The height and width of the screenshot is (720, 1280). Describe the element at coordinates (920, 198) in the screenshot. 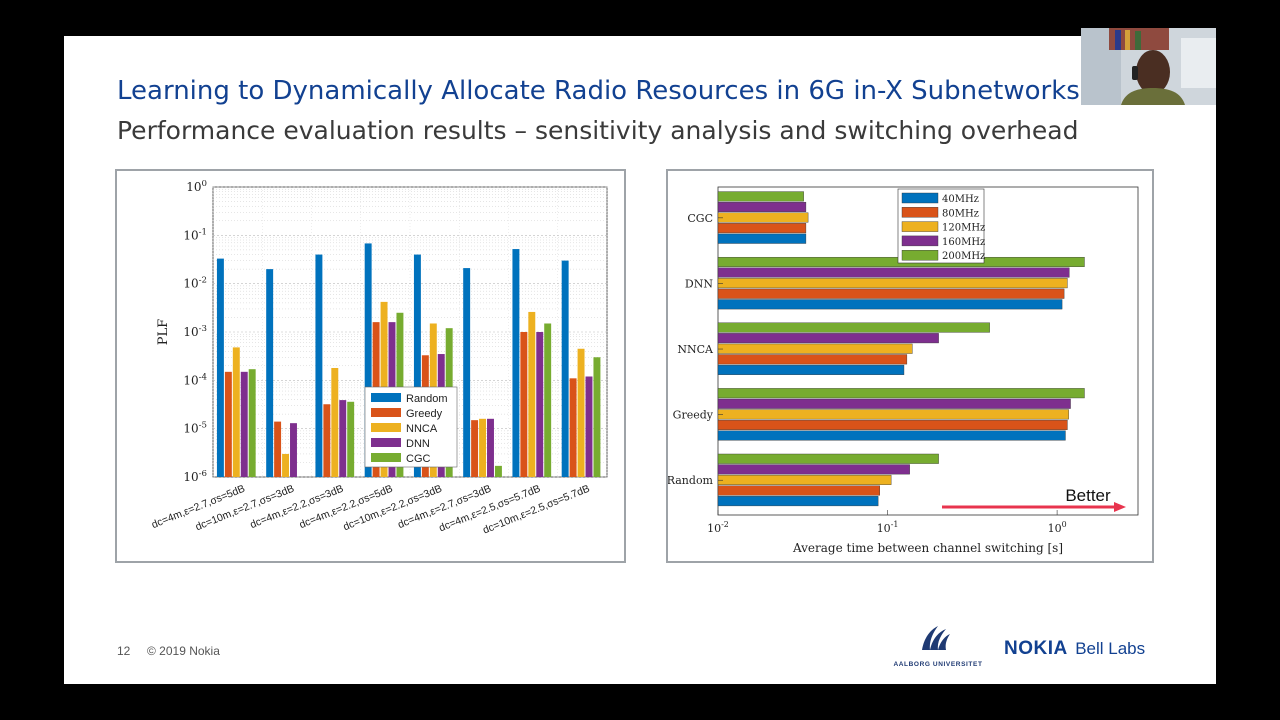

I see `legend-swatch-40mhz` at that location.